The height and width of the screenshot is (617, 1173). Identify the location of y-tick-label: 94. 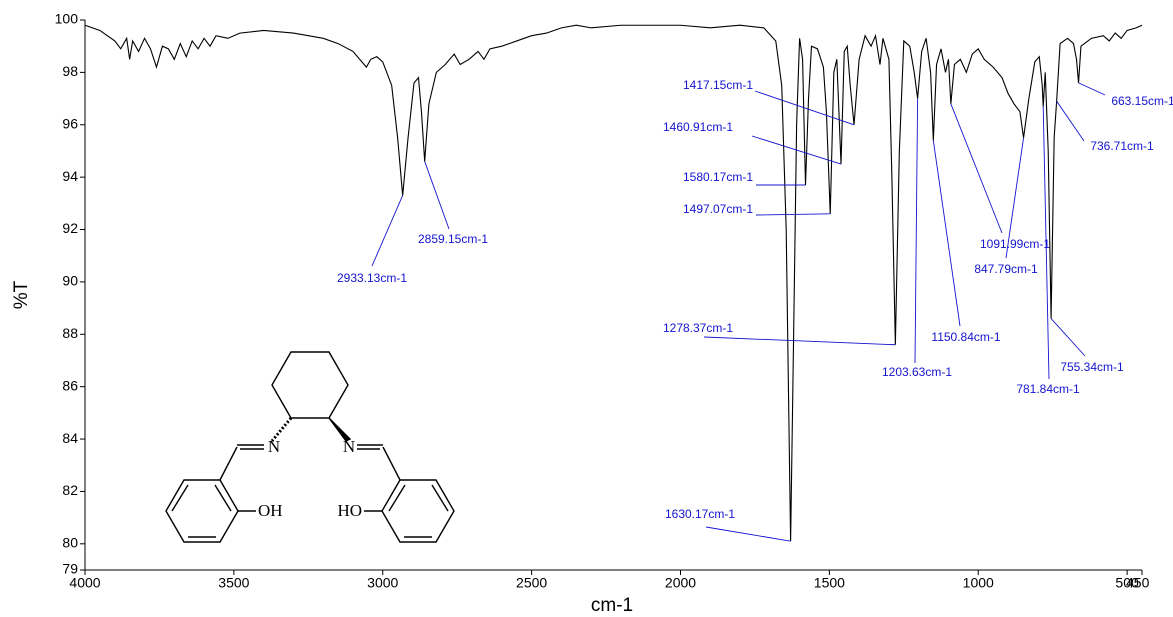
(70, 176).